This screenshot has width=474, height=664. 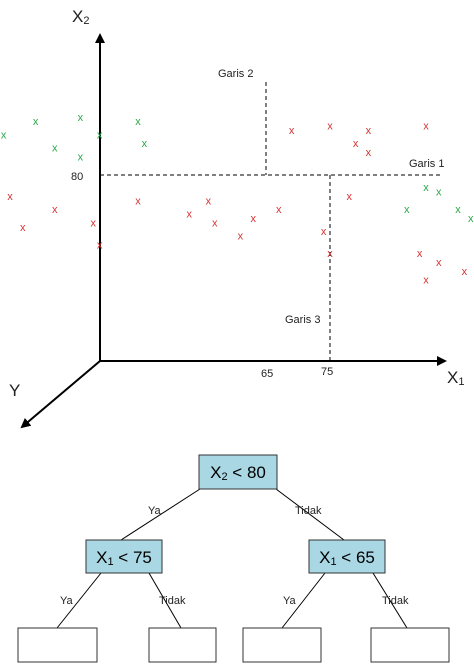 What do you see at coordinates (79, 600) in the screenshot?
I see `edge-left-yes` at bounding box center [79, 600].